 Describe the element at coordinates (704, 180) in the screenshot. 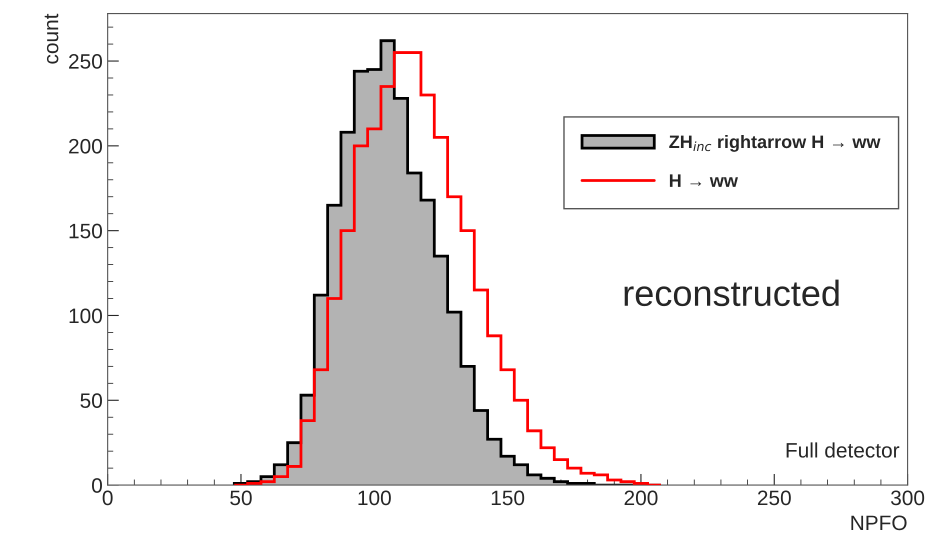

I see `legend-label: H → ww` at that location.